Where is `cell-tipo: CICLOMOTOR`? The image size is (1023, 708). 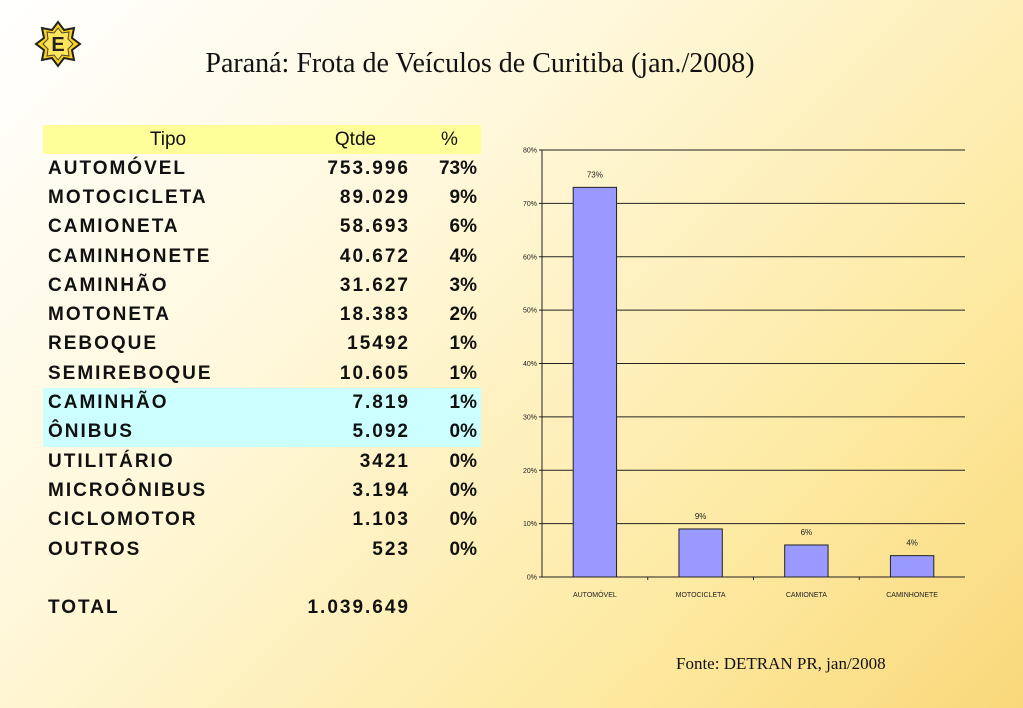
cell-tipo: CICLOMOTOR is located at coordinates (123, 520).